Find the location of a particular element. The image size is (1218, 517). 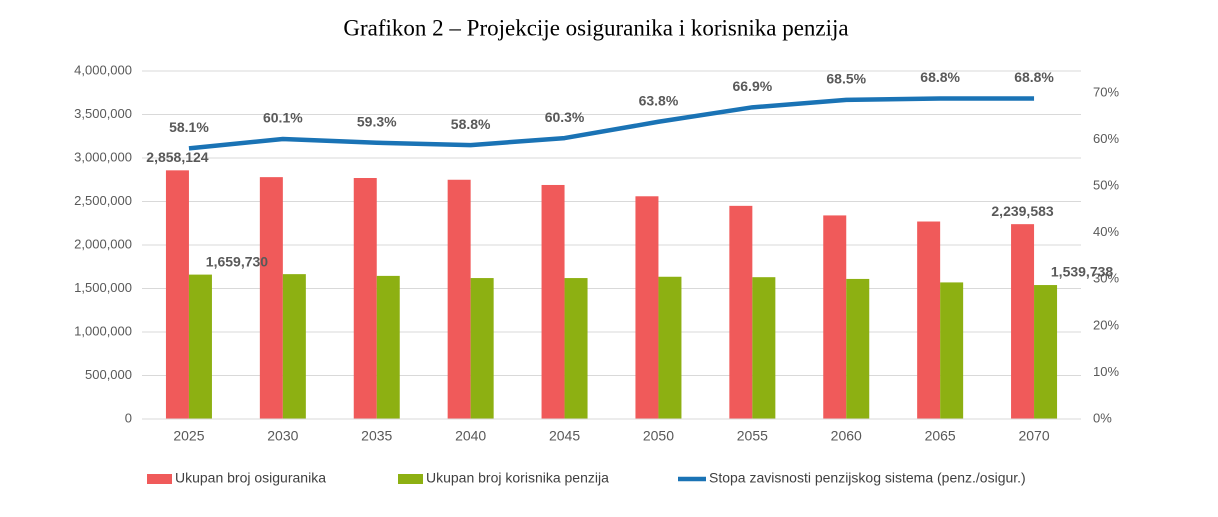

y2-tick-label: 30% is located at coordinates (1106, 278).